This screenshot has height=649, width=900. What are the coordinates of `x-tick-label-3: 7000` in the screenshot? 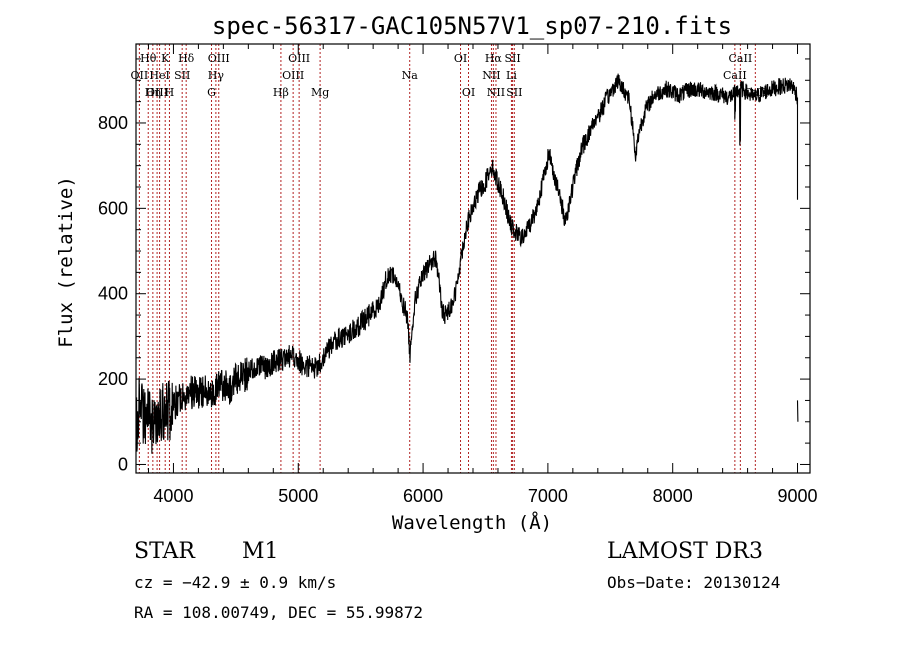 It's located at (548, 496).